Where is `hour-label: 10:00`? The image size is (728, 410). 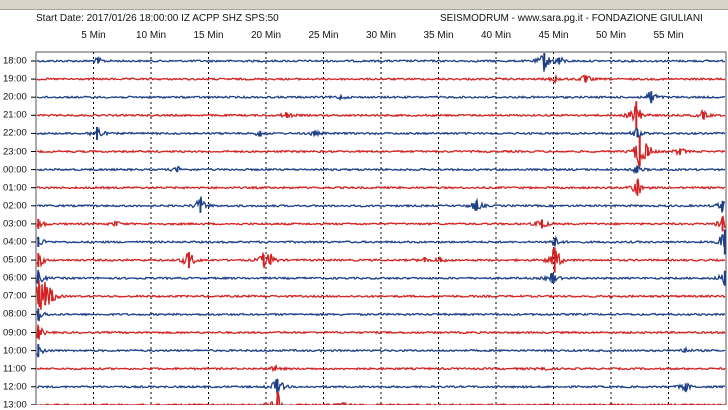 hour-label: 10:00 is located at coordinates (15, 351).